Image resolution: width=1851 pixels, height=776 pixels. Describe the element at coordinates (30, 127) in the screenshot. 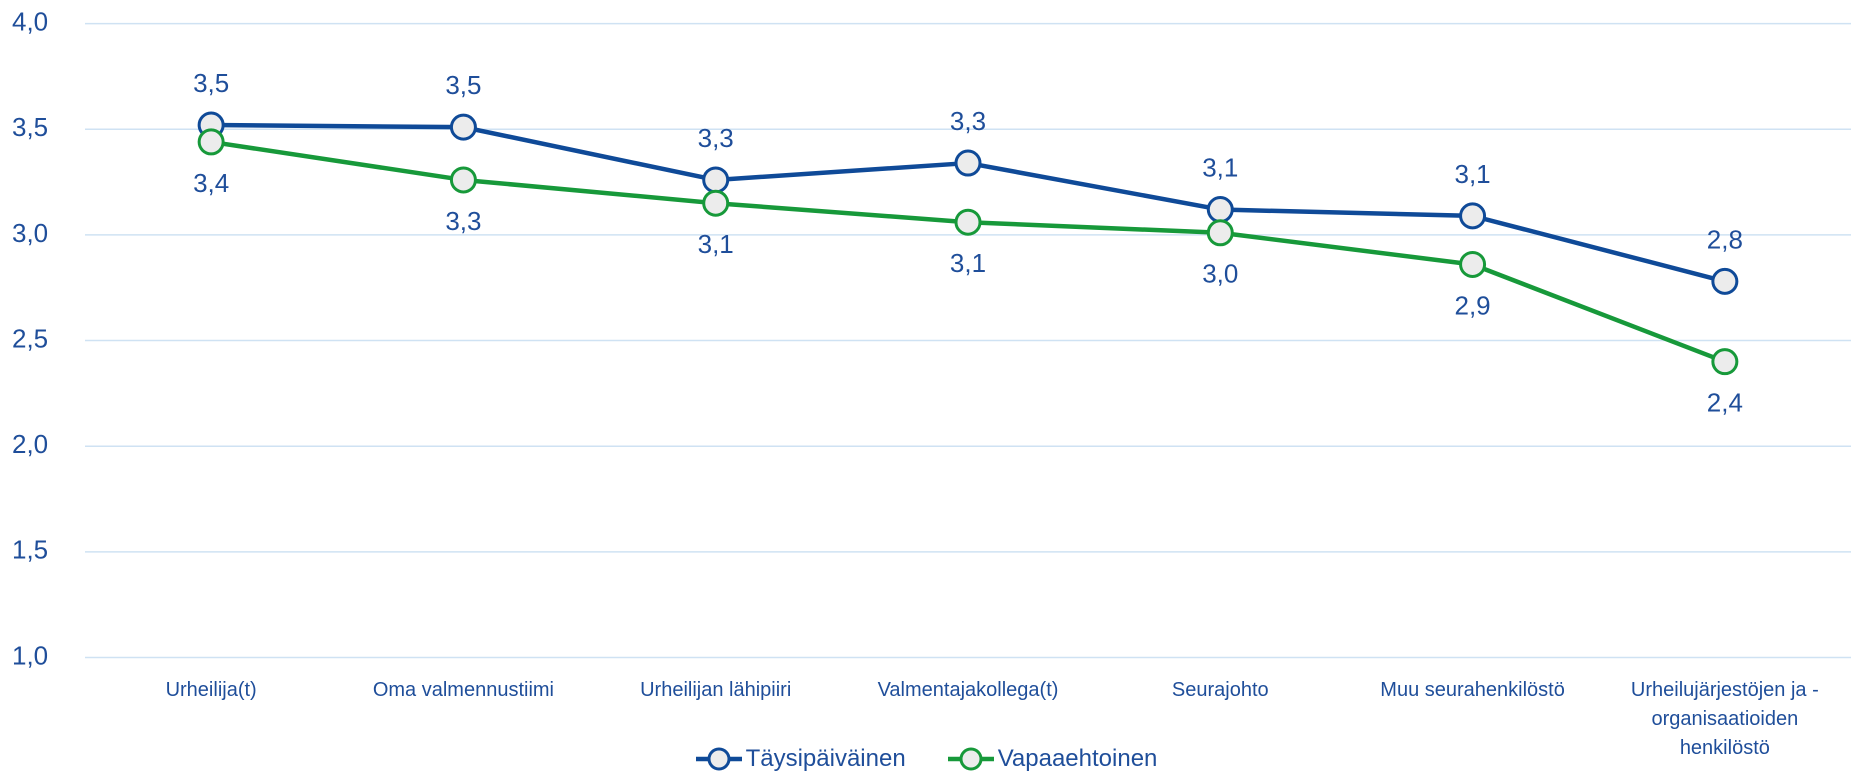

I see `y-tick-label: 3,5` at that location.